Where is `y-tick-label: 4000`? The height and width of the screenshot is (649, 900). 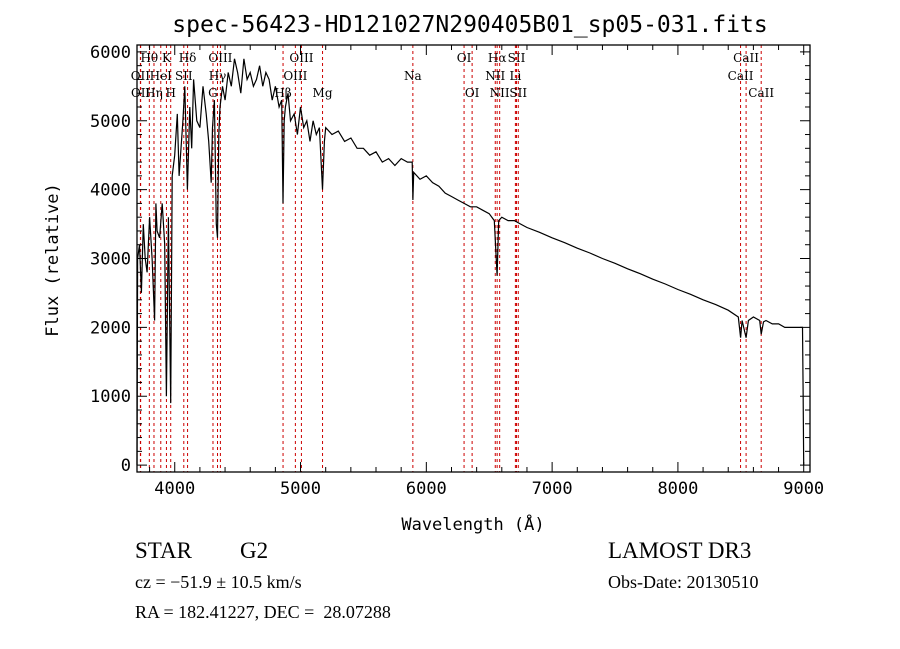
y-tick-label: 4000 is located at coordinates (110, 191).